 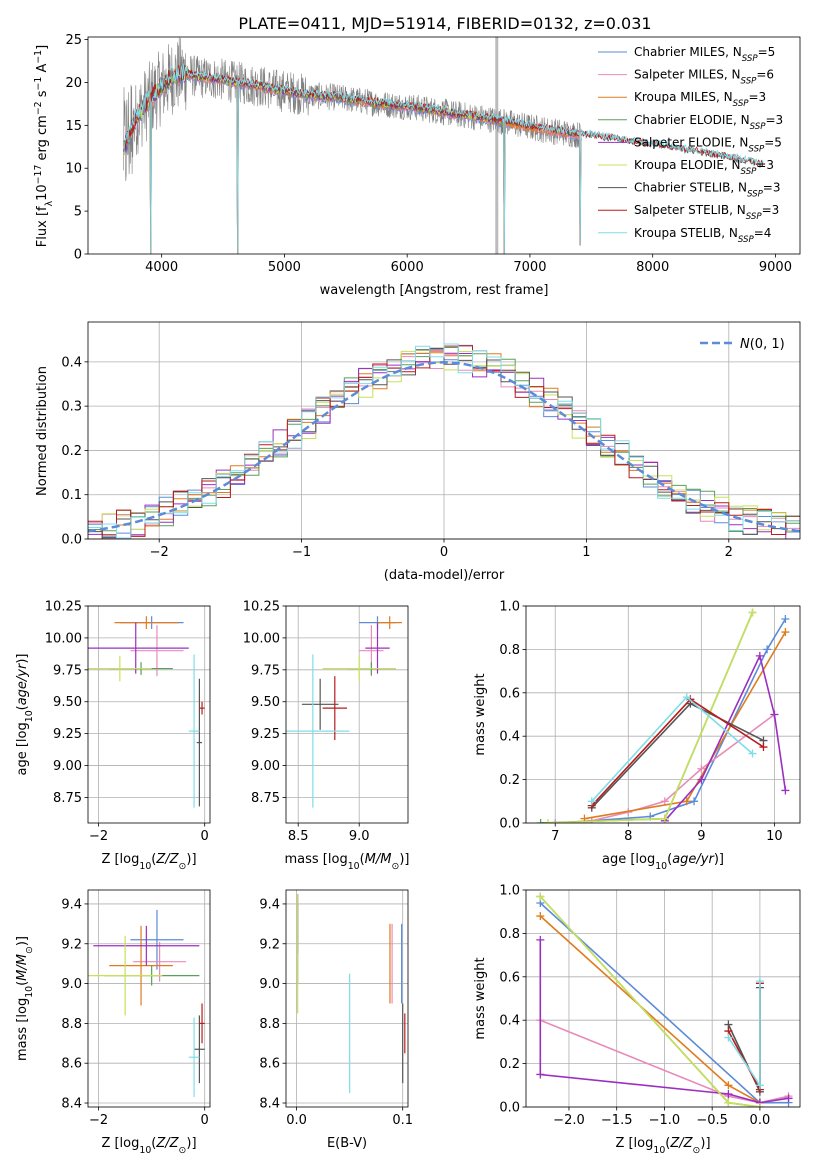 What do you see at coordinates (44, 146) in the screenshot?
I see `spectrum-ylabel: Flux [fλ10−17 erg cm−2 s−1 A−1]` at bounding box center [44, 146].